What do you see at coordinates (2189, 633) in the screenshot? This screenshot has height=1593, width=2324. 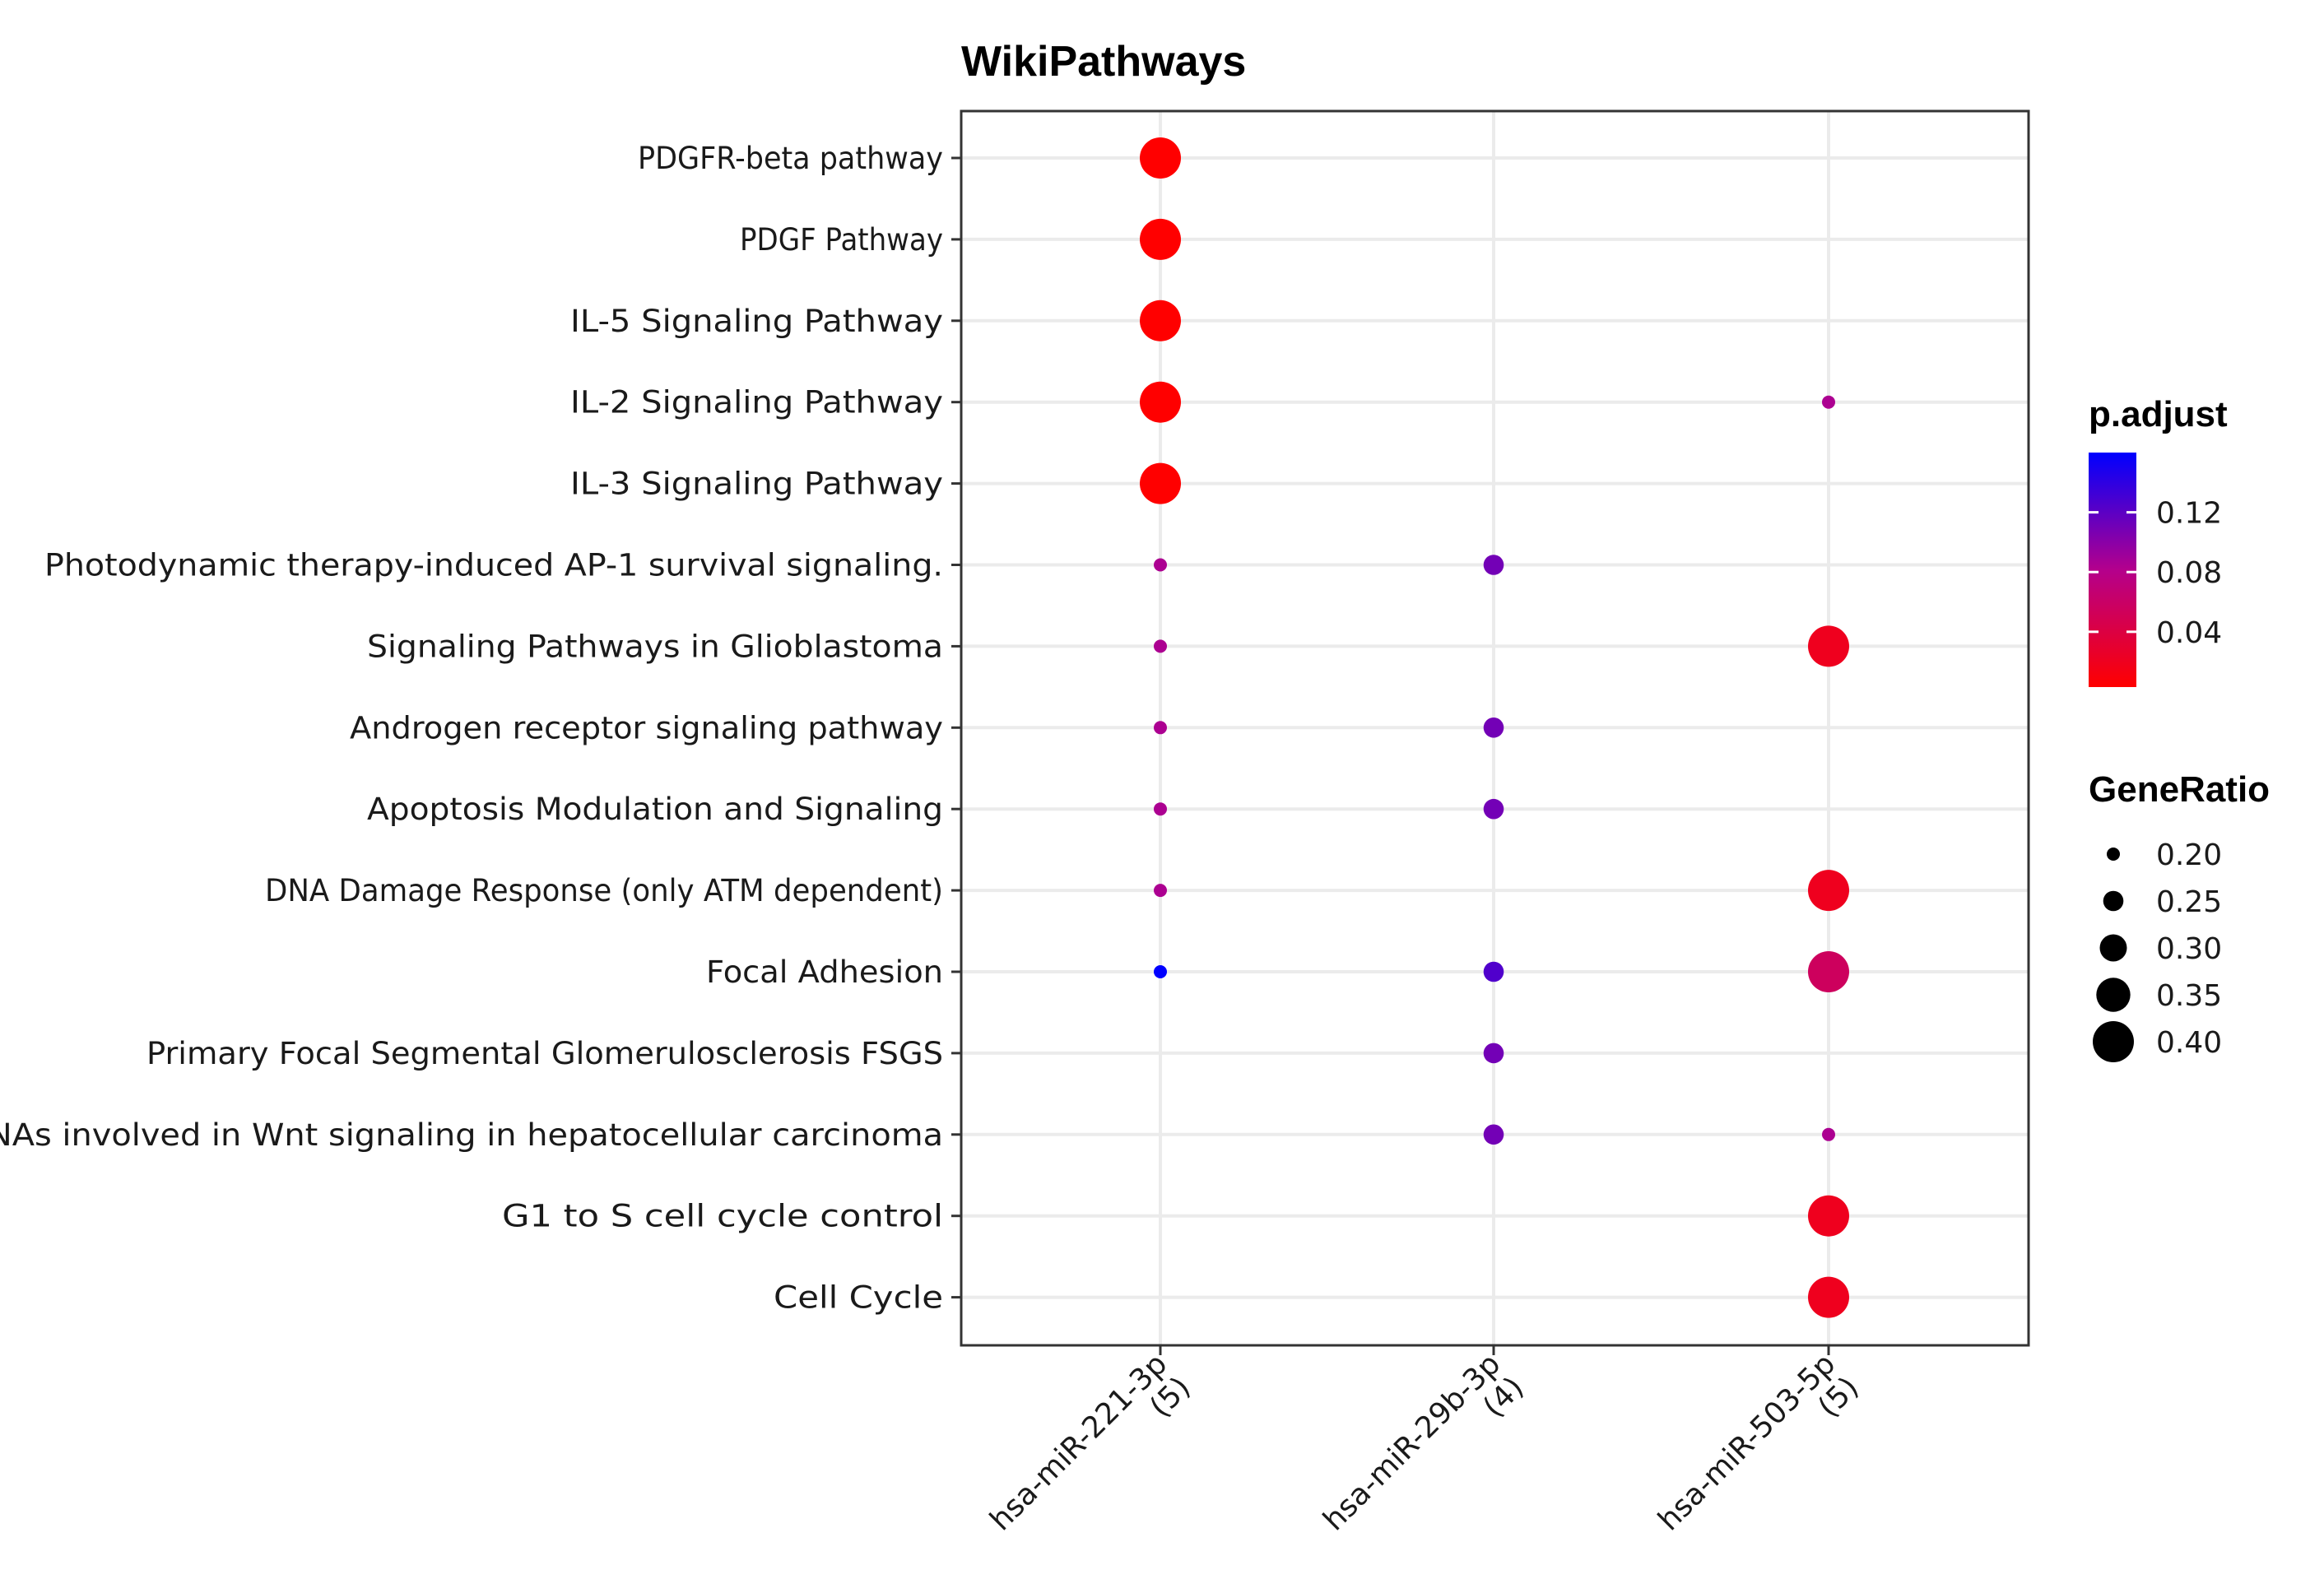 I see `colorbar-tick-label: 0.04` at bounding box center [2189, 633].